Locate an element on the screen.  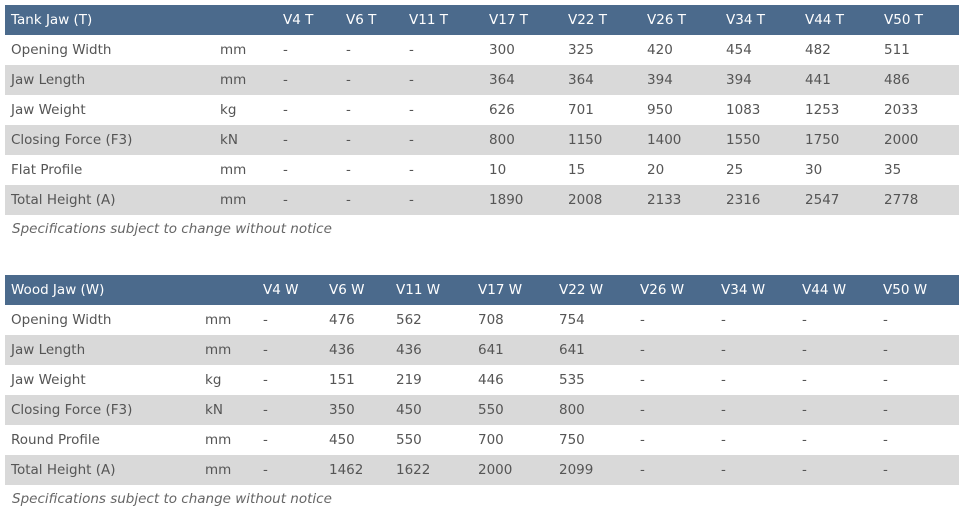
model-header: V50 T is located at coordinates (919, 20).